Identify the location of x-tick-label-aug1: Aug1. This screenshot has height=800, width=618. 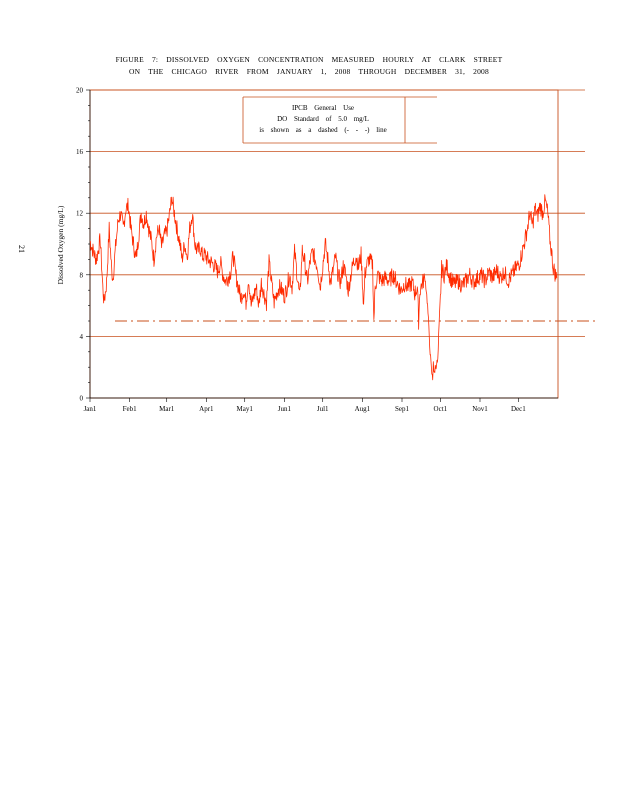
(363, 409).